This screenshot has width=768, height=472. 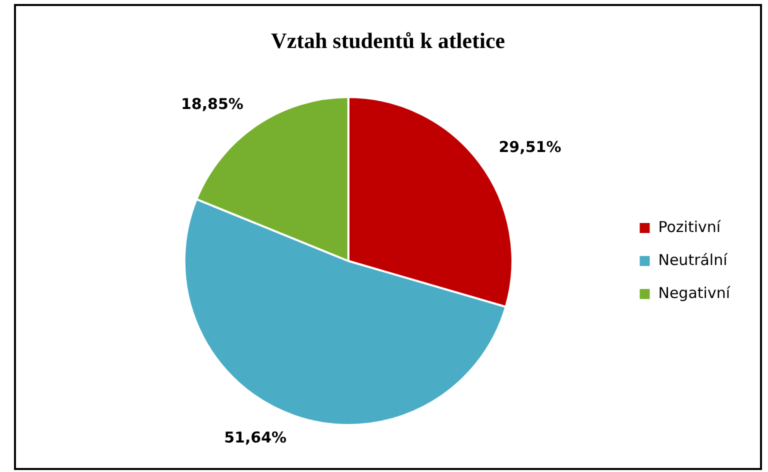 I want to click on data-label: 29,51%, so click(x=530, y=147).